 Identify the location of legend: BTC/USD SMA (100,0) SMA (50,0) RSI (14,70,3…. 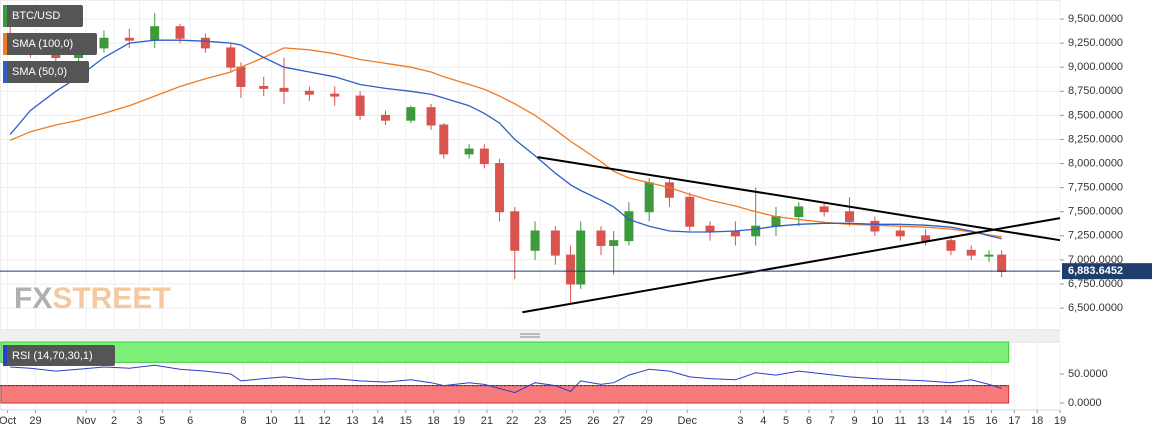
(59, 185).